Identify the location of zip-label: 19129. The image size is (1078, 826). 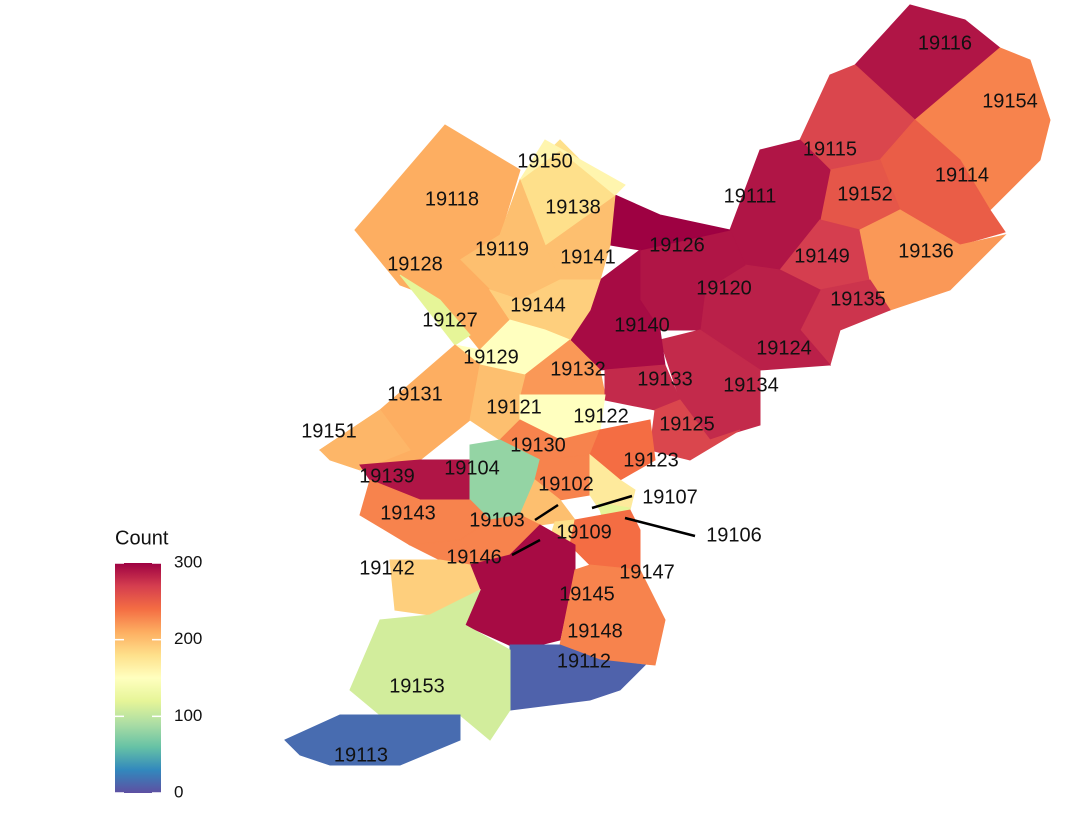
(491, 357).